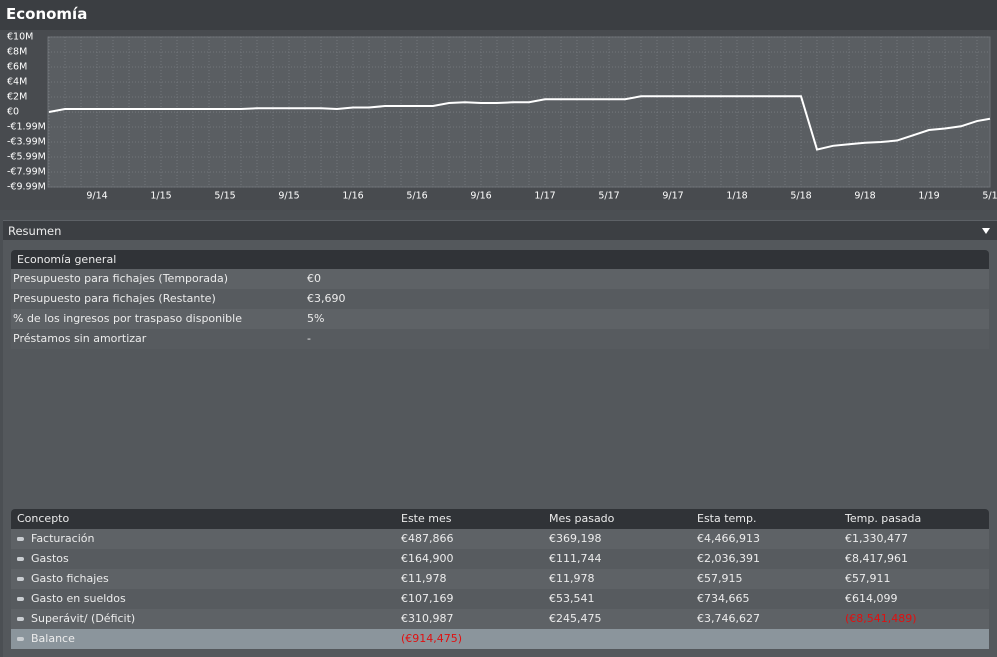 The width and height of the screenshot is (997, 657). Describe the element at coordinates (736, 196) in the screenshot. I see `x-tick-label: 1/18` at that location.